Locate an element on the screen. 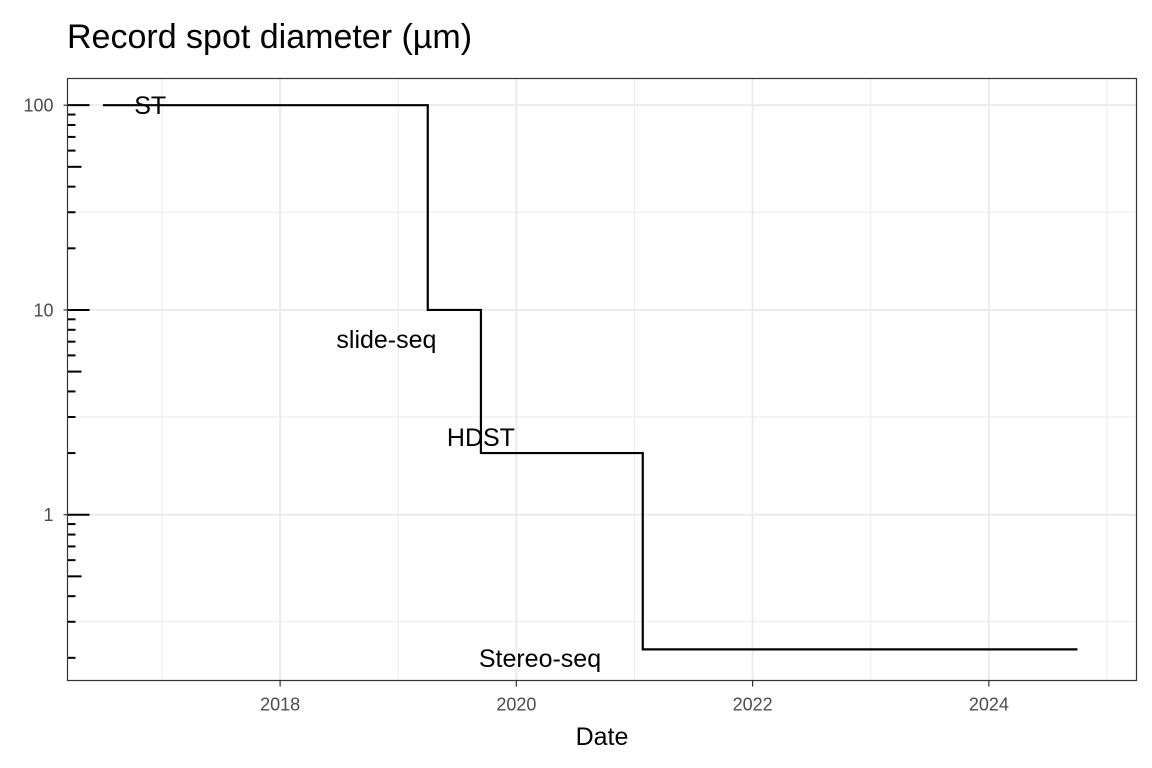 This screenshot has width=1152, height=768. y-tick-label: 100 is located at coordinates (38, 106).